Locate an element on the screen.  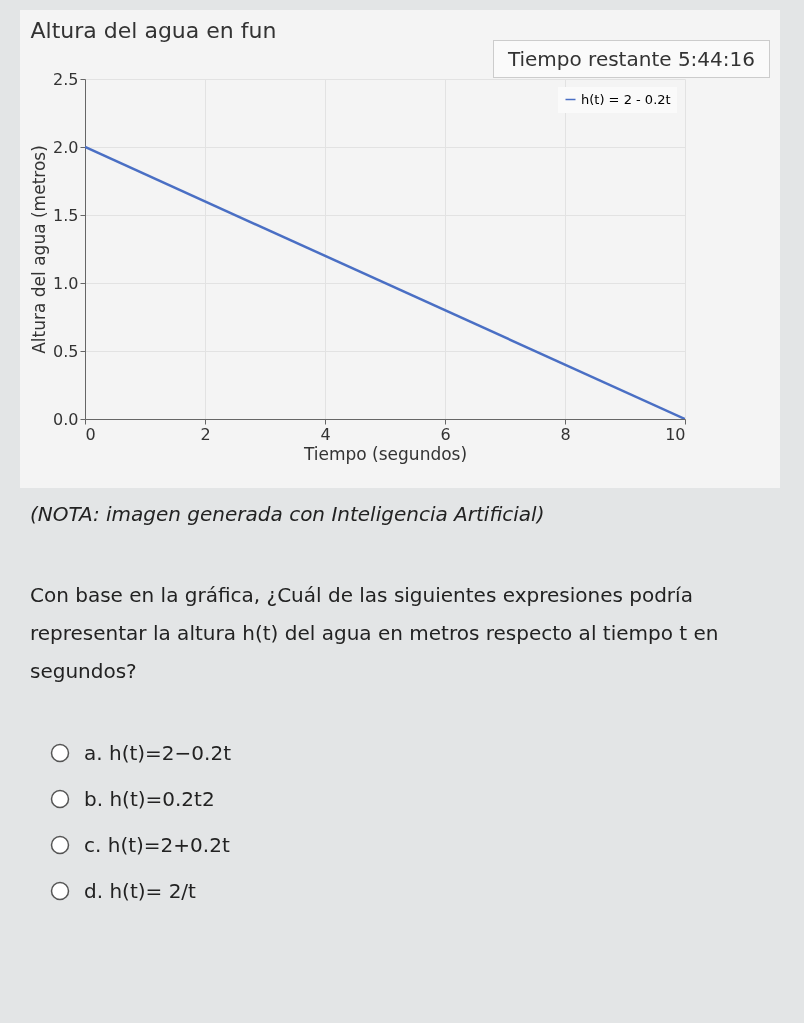
text: (NOTA: imagen generada con Inteligencia Artificial) is located at coordinates (288, 514).